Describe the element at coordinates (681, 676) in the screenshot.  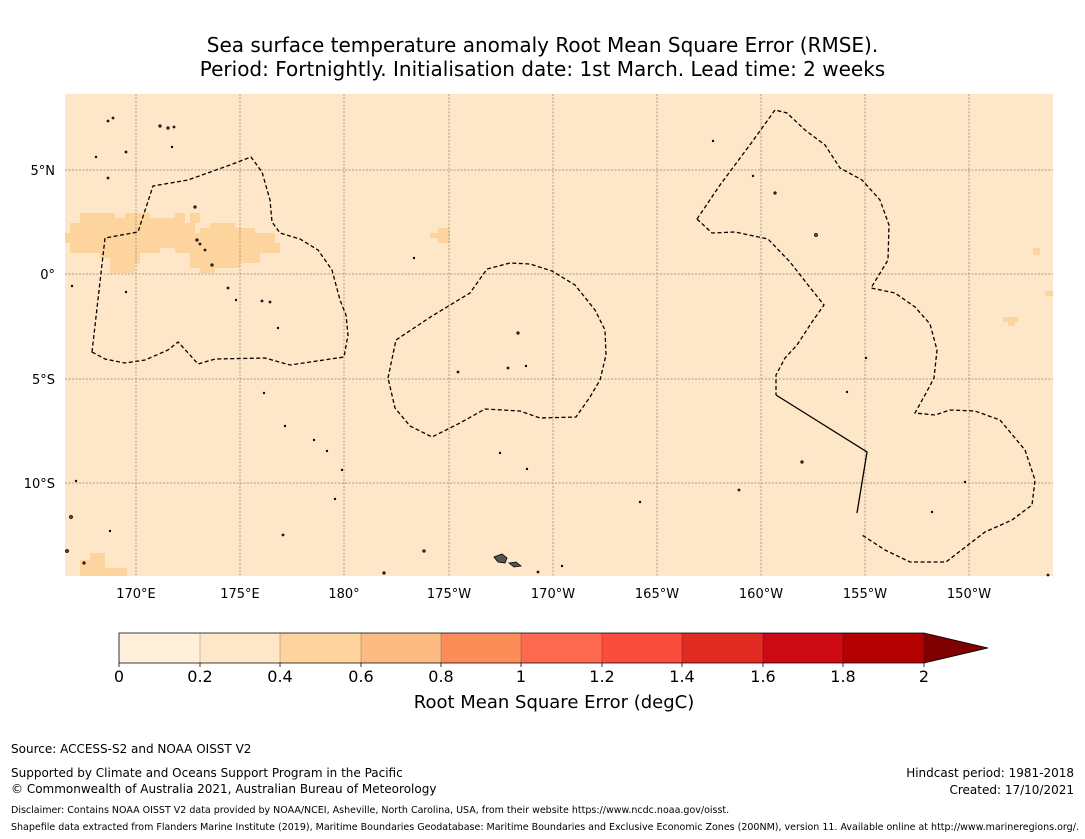
I see `colorbar-tick-label: 1.4` at that location.